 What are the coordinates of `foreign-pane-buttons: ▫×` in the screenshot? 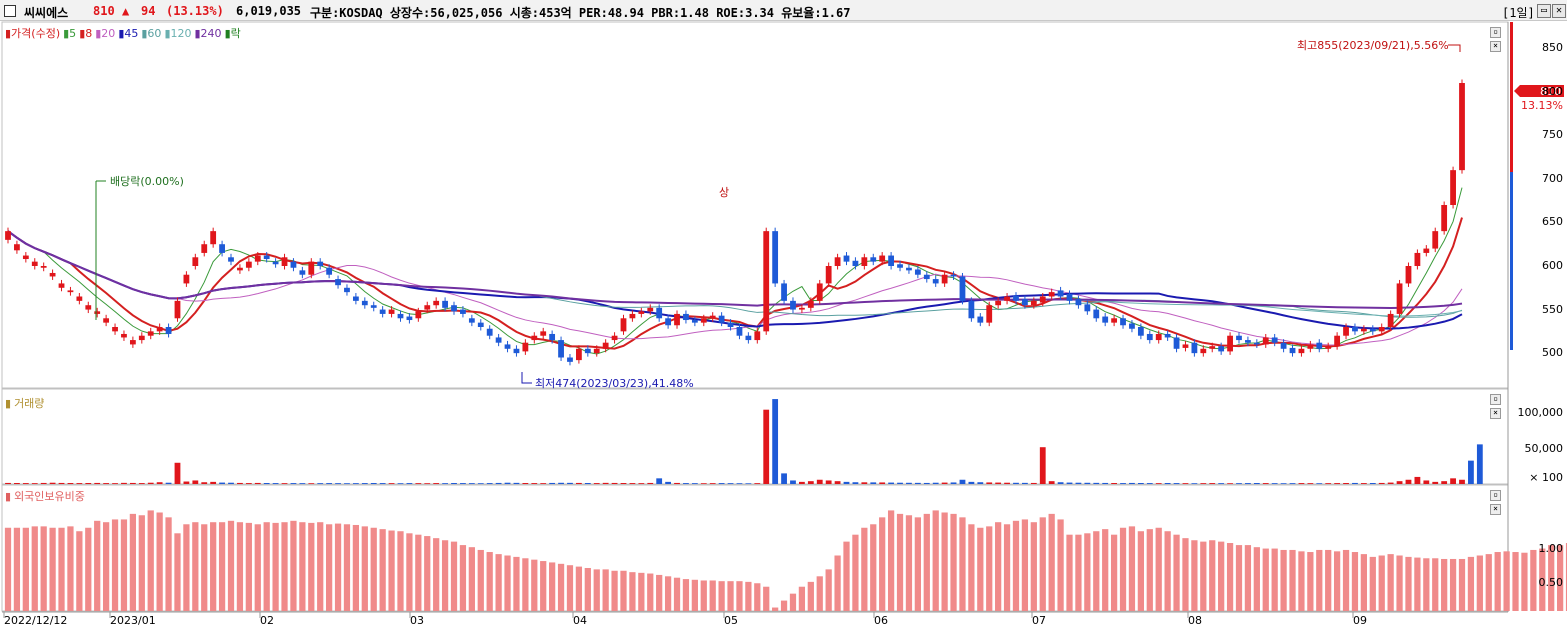 It's located at (1500, 501).